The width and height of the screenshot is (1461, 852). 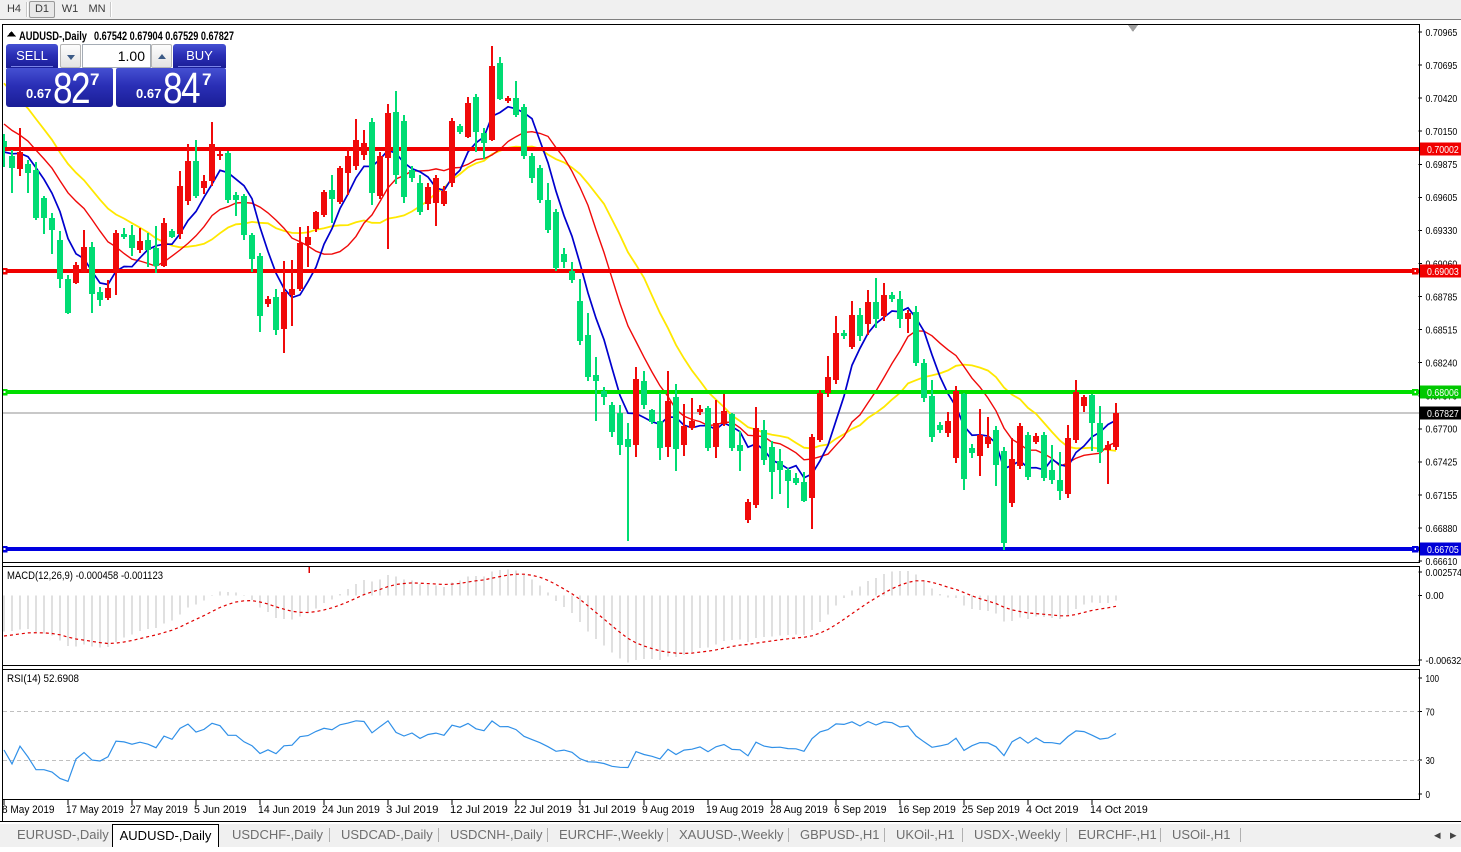 I want to click on svg-text: 0.67425, so click(x=1442, y=463).